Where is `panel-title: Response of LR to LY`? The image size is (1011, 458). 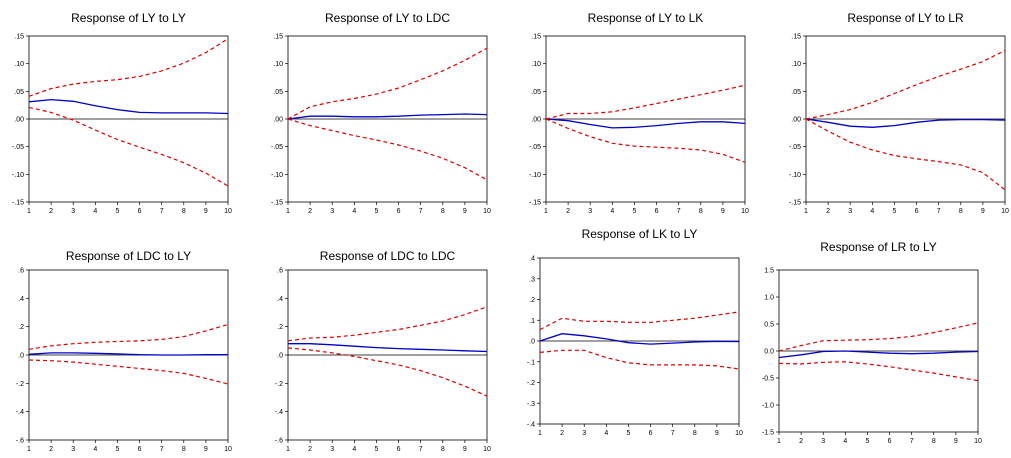
panel-title: Response of LR to LY is located at coordinates (878, 247).